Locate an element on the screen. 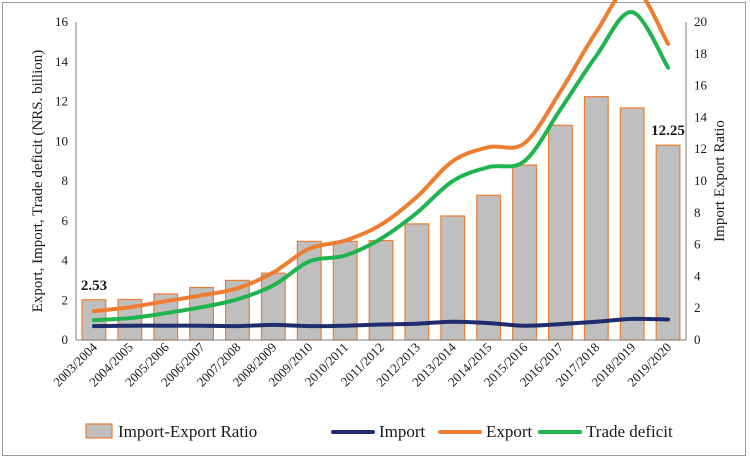 The height and width of the screenshot is (460, 750). data-label-2003/2004: 2.53 is located at coordinates (94, 286).